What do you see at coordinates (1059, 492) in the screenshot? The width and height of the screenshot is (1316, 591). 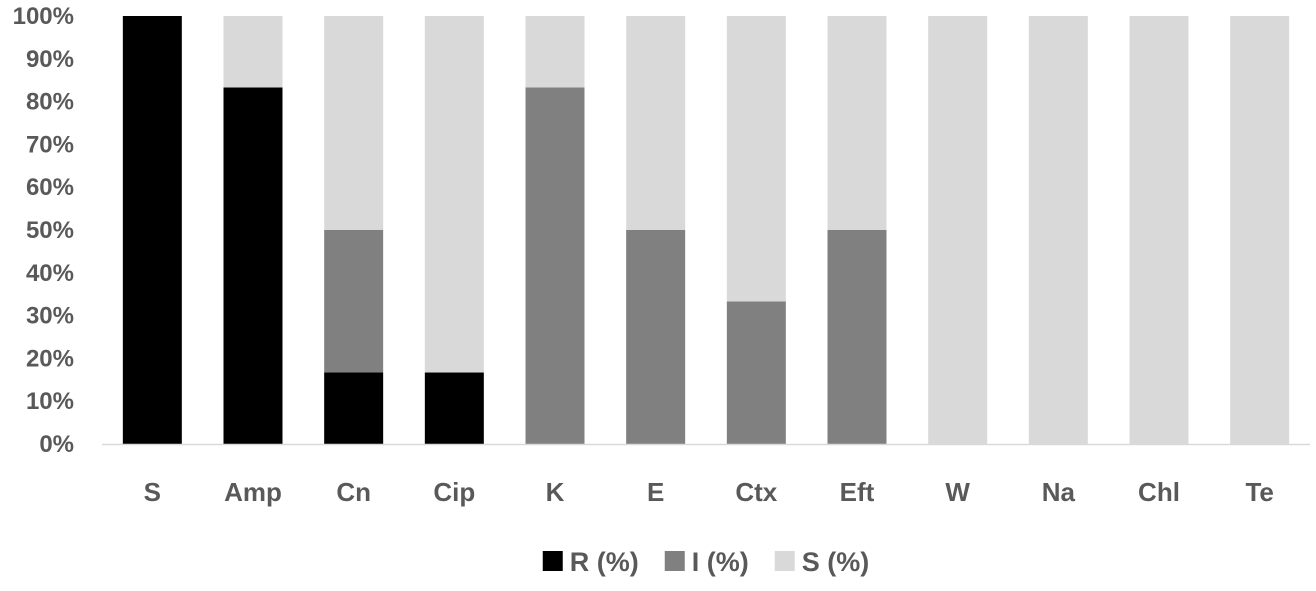 I see `x-tick-label-na: Na` at bounding box center [1059, 492].